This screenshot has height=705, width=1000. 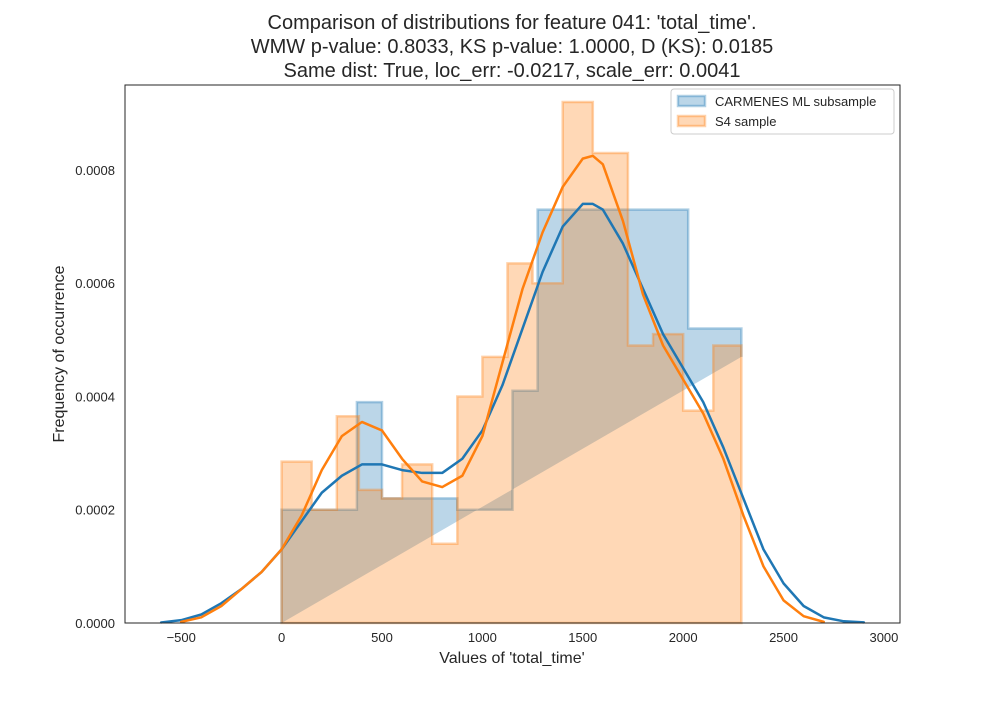 What do you see at coordinates (691, 121) in the screenshot?
I see `legend-swatch-s4` at bounding box center [691, 121].